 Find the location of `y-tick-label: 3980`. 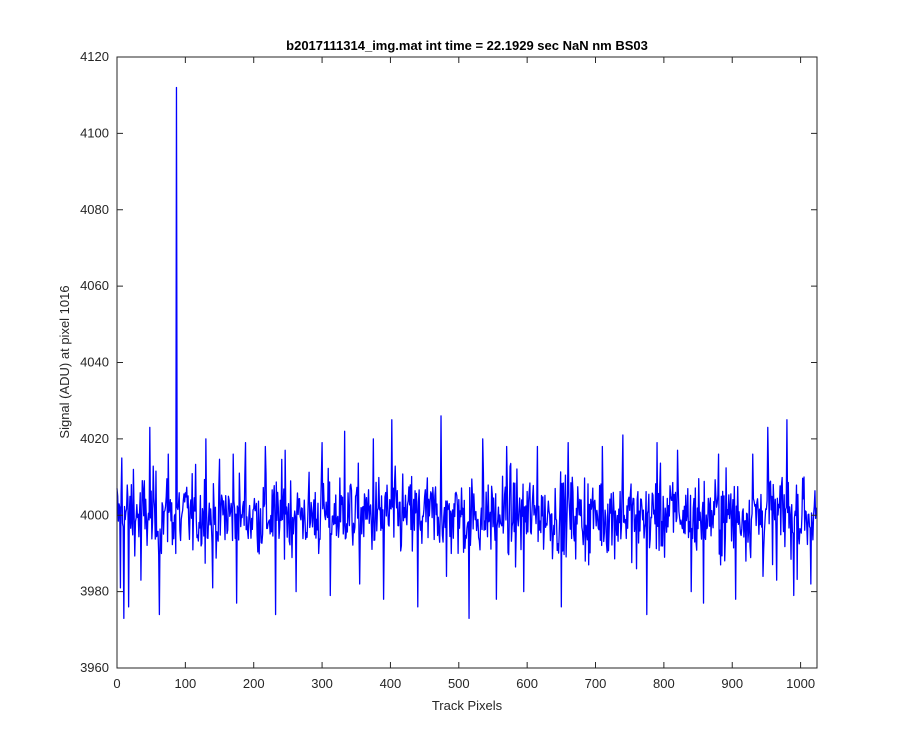

y-tick-label: 3980 is located at coordinates (94, 591).